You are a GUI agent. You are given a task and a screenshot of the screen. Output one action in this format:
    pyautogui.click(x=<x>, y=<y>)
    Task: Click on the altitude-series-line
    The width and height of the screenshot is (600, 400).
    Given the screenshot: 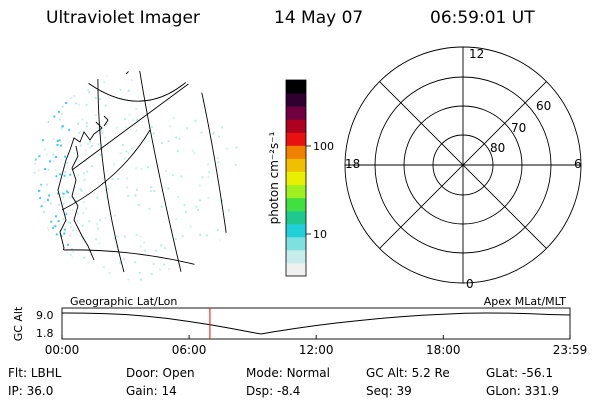 What is the action you would take?
    pyautogui.click(x=316, y=323)
    